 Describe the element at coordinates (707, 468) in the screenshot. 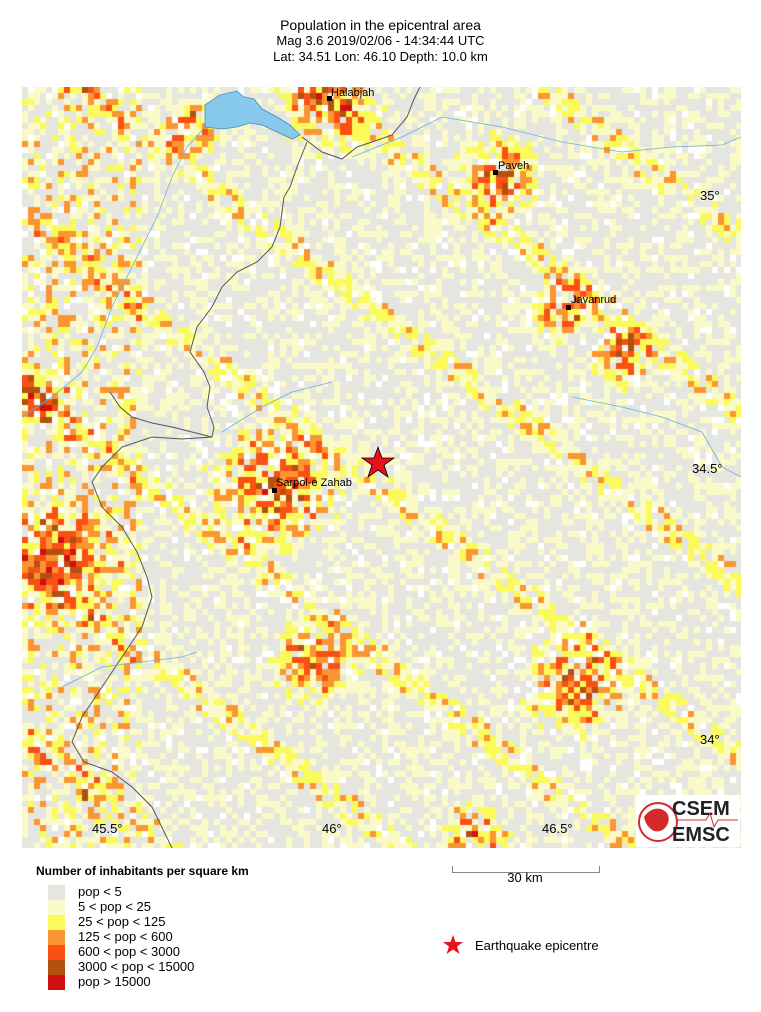

I see `lat-label: 34.5°` at that location.